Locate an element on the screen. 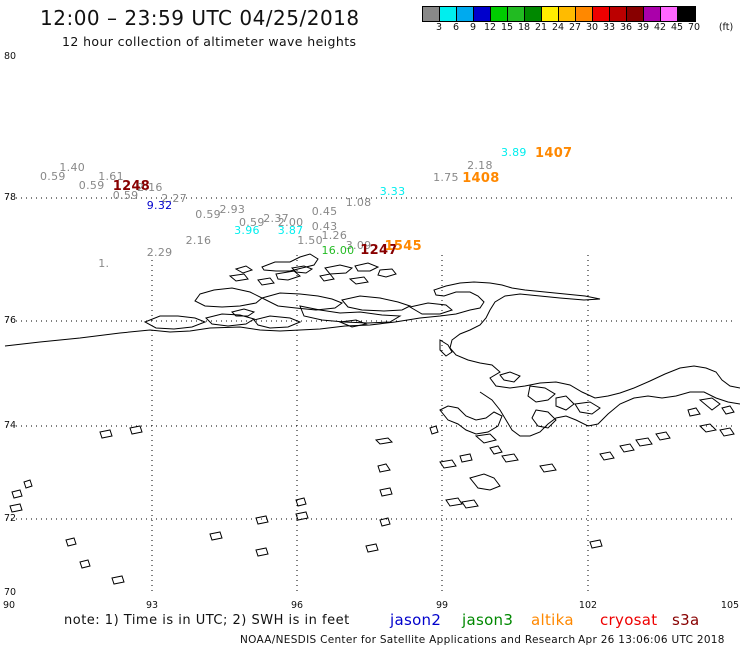  observation-value: 1408 is located at coordinates (481, 178).